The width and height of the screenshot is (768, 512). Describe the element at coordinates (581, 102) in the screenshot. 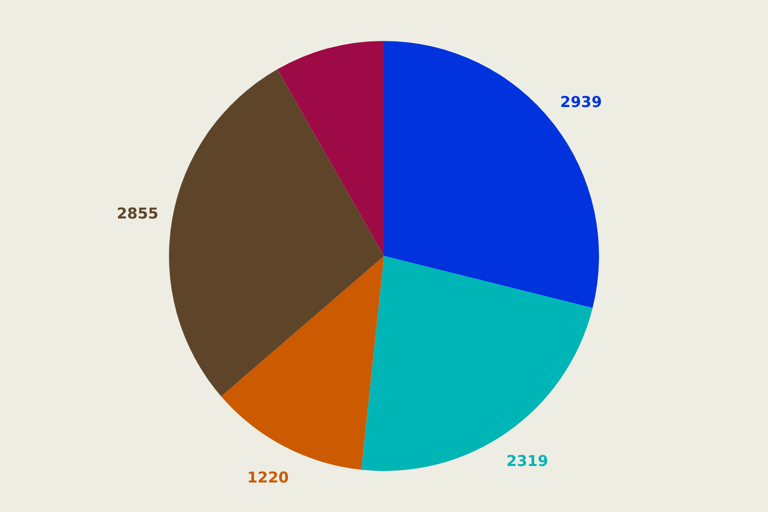

I see `data-label: 2939` at that location.